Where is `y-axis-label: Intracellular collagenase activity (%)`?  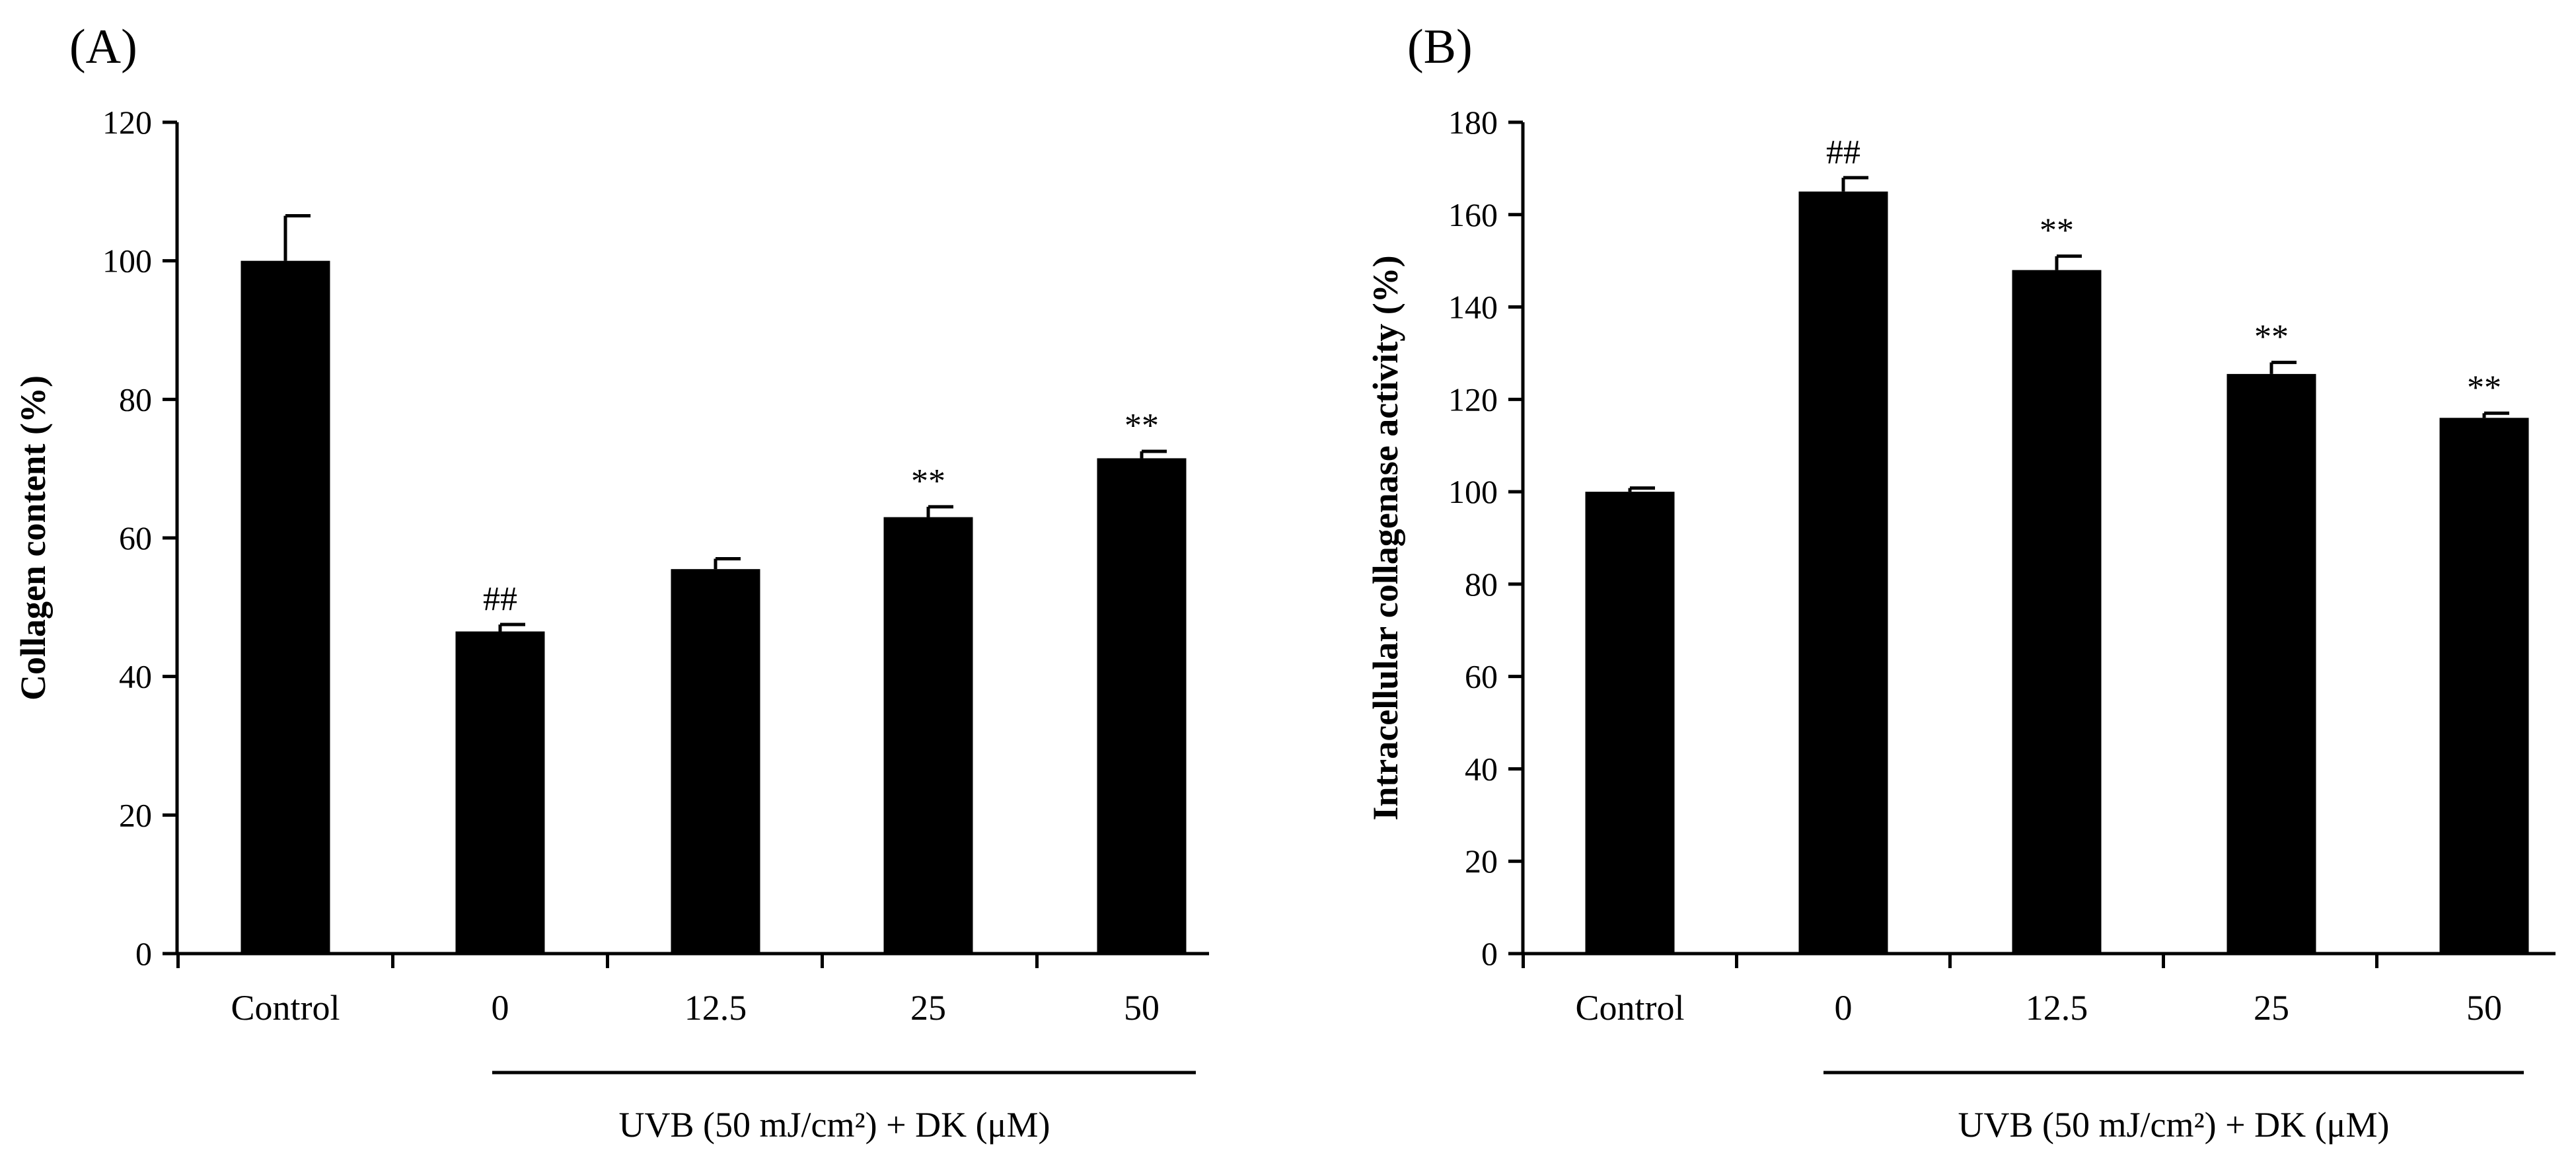 y-axis-label: Intracellular collagenase activity (%) is located at coordinates (1385, 538).